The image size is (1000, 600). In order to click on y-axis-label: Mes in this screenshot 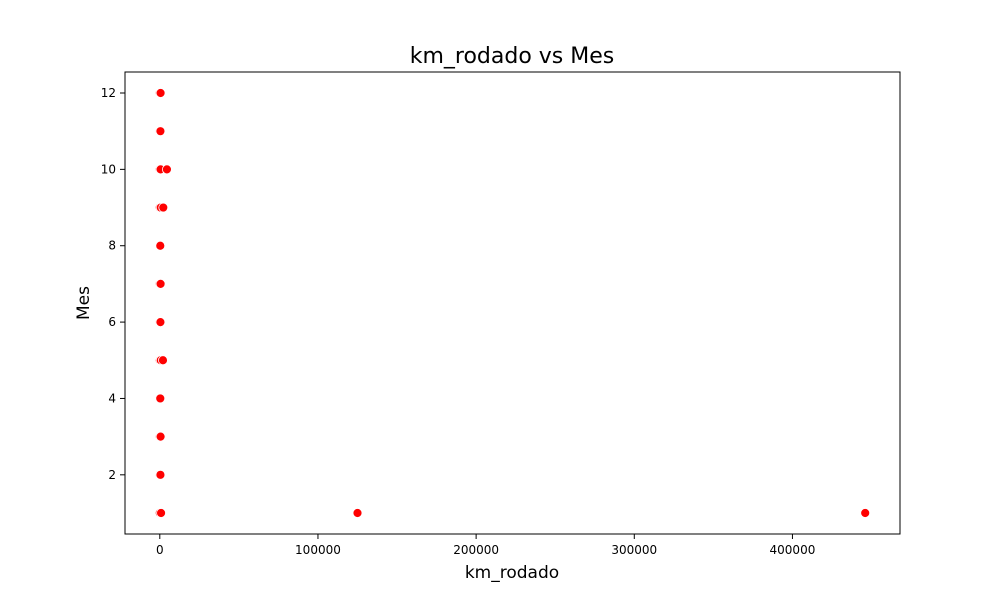, I will do `click(84, 303)`.